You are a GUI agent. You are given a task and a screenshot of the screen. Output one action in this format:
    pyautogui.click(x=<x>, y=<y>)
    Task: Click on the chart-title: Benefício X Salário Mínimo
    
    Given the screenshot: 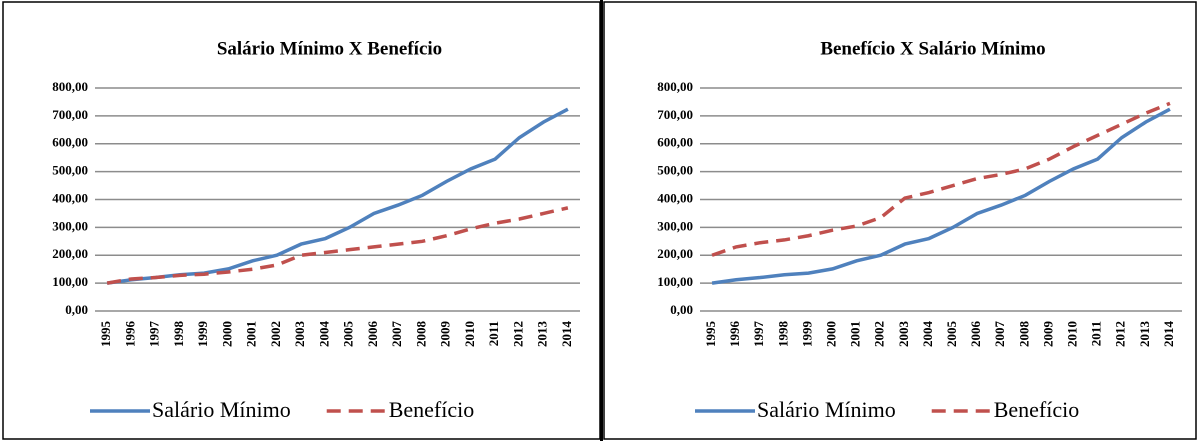 What is the action you would take?
    pyautogui.click(x=932, y=48)
    